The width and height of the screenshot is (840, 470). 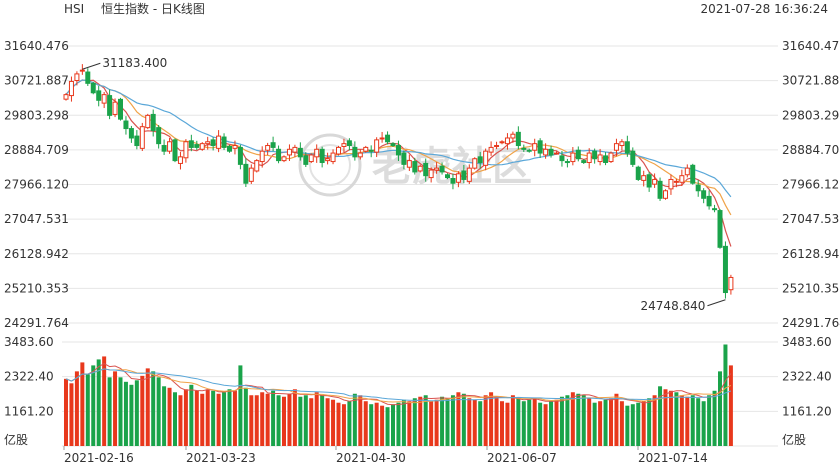 I want to click on high-pointer, so click(x=91, y=66).